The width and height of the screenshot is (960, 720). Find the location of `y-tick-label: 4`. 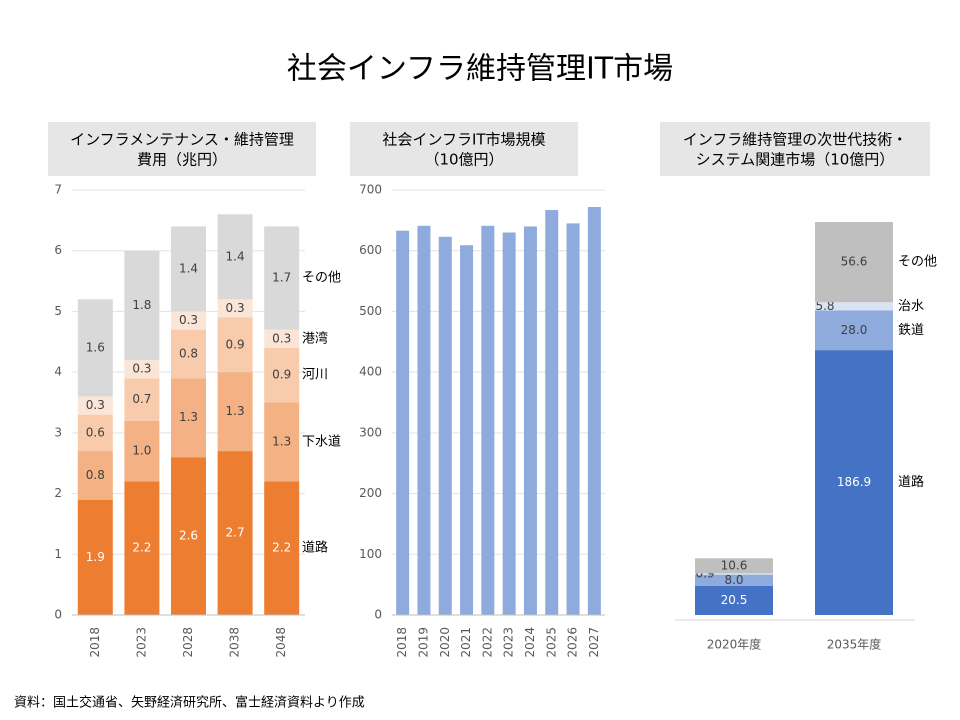

y-tick-label: 4 is located at coordinates (58, 372).